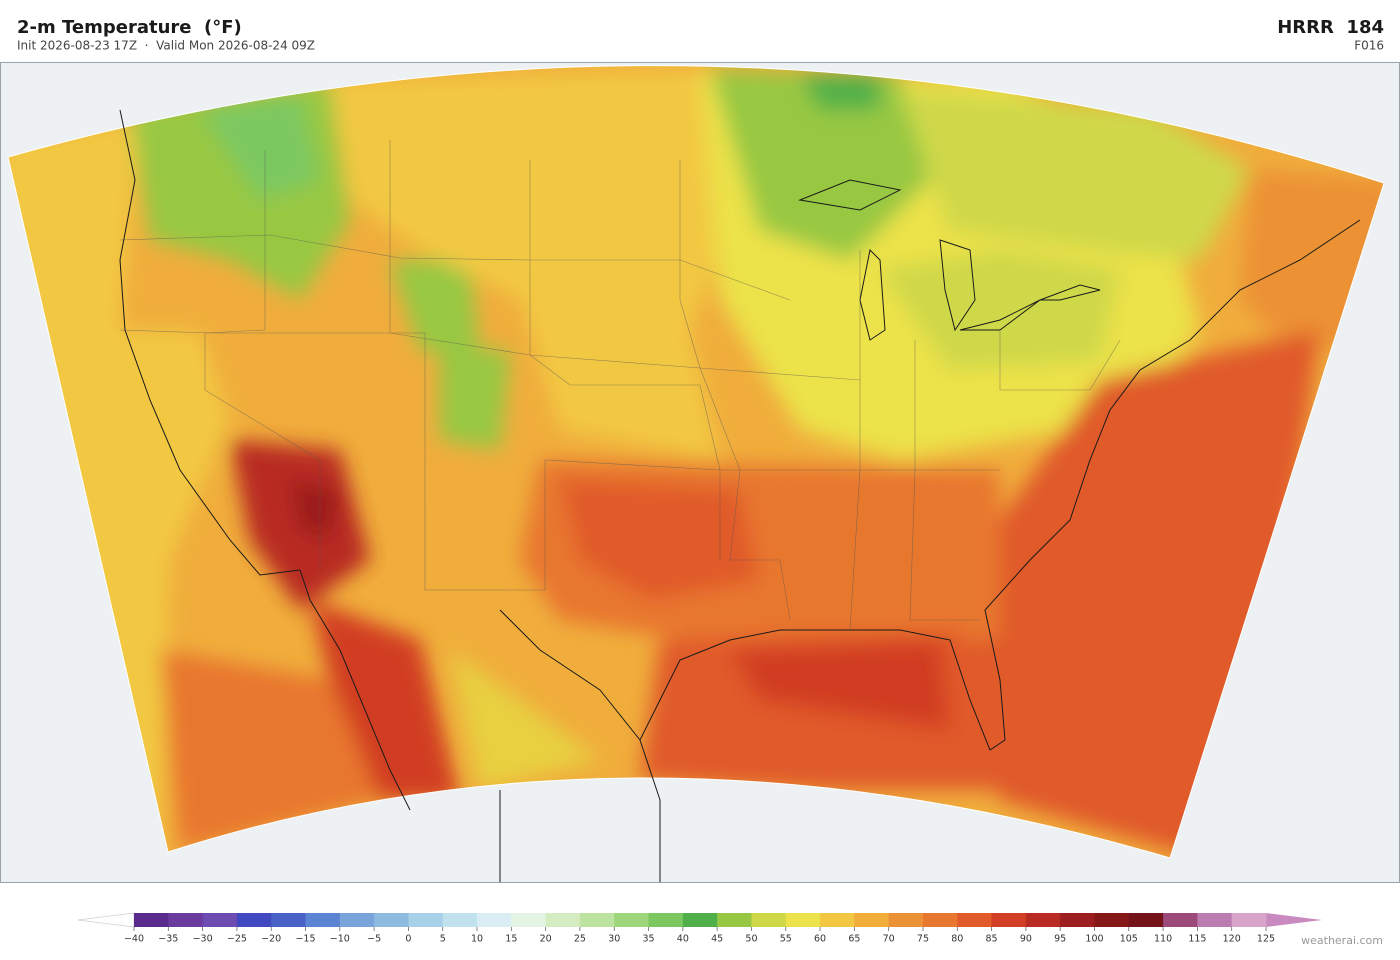 The width and height of the screenshot is (1400, 960). I want to click on colorbar-tick-label: 80, so click(957, 939).